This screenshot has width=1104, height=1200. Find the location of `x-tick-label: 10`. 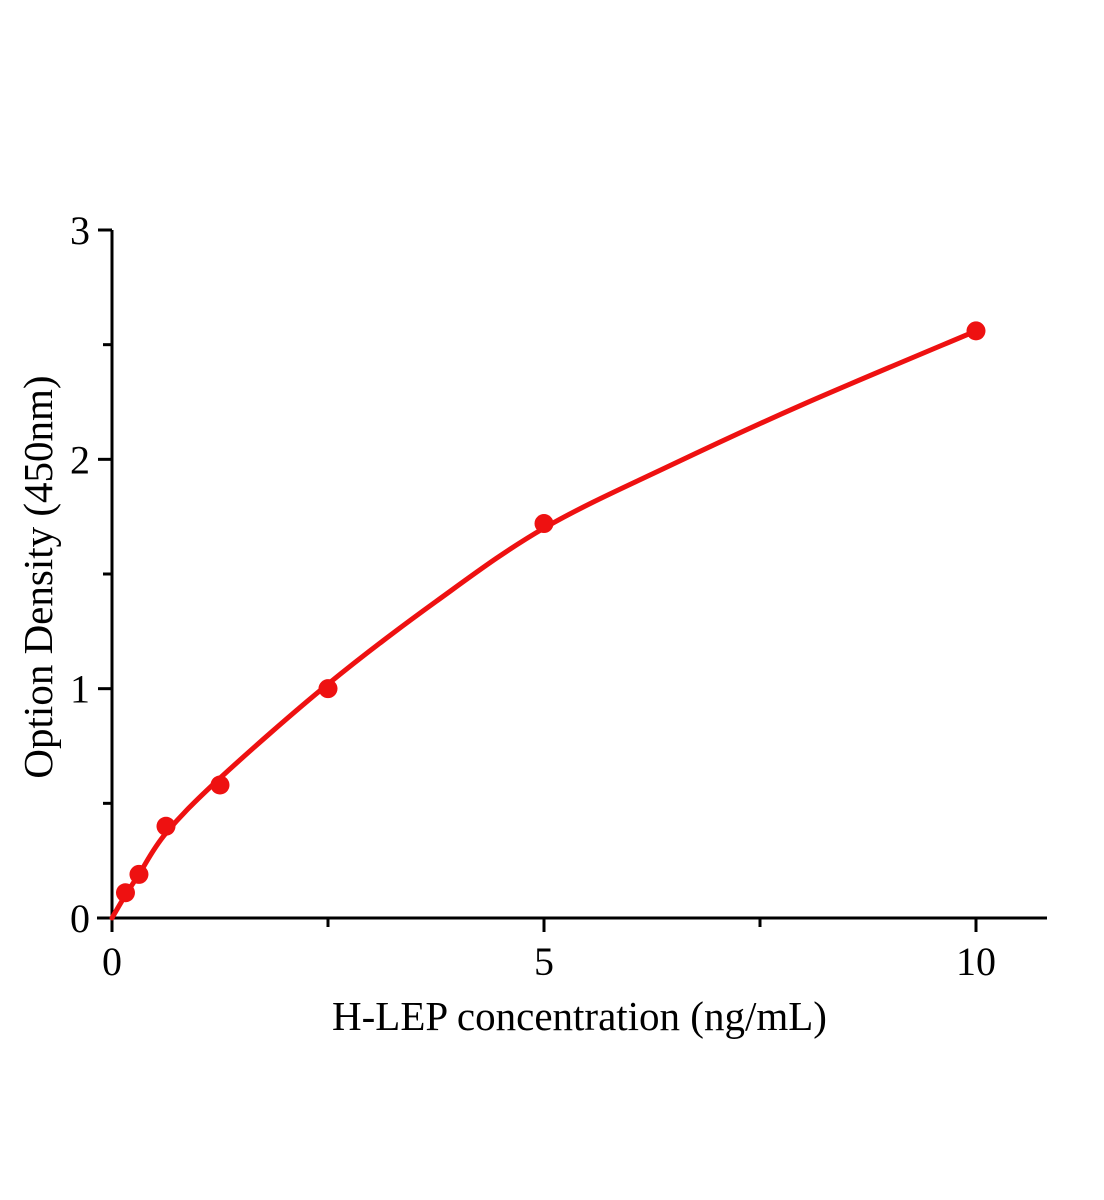

x-tick-label: 10 is located at coordinates (976, 961).